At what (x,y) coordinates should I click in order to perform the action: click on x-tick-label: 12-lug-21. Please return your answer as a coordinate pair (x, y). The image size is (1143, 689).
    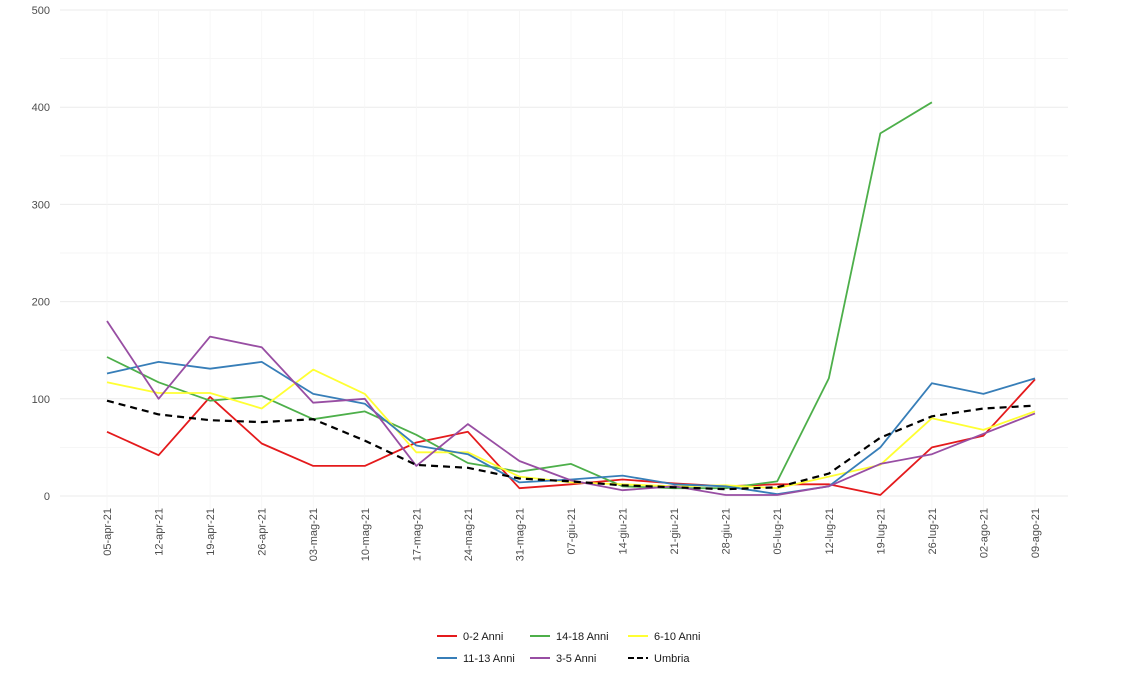
    Looking at the image, I should click on (830, 531).